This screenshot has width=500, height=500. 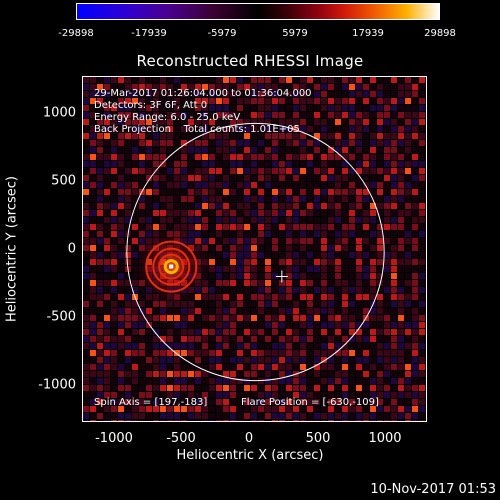 I want to click on x-axis-label: Heliocentric X (arcsec), so click(x=250, y=455).